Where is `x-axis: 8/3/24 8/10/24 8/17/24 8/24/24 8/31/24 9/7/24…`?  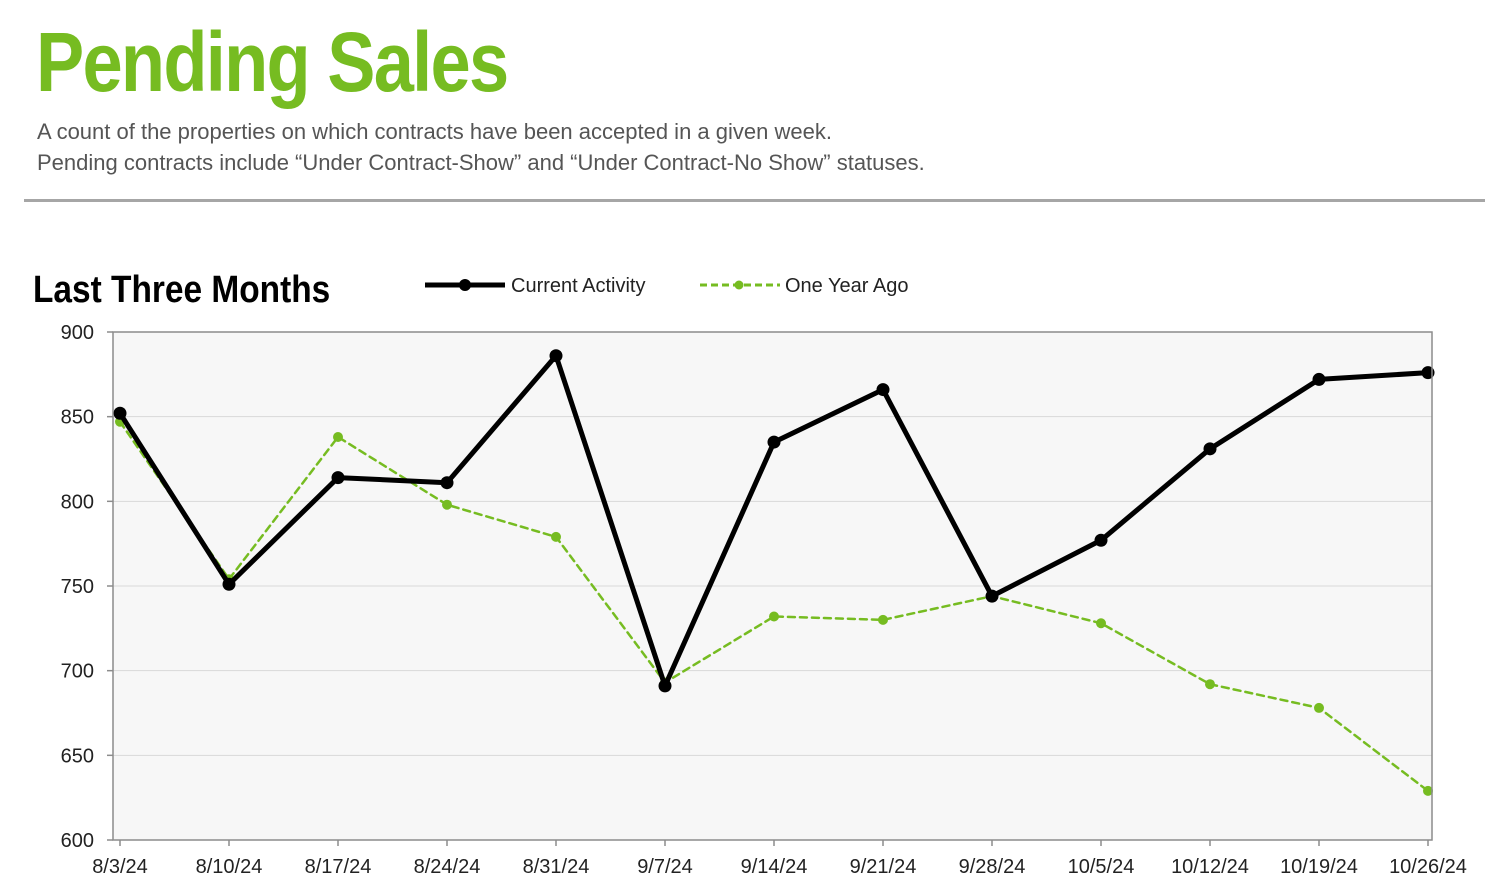
x-axis: 8/3/24 8/10/24 8/17/24 8/24/24 8/31/24 9/7/24… is located at coordinates (779, 859).